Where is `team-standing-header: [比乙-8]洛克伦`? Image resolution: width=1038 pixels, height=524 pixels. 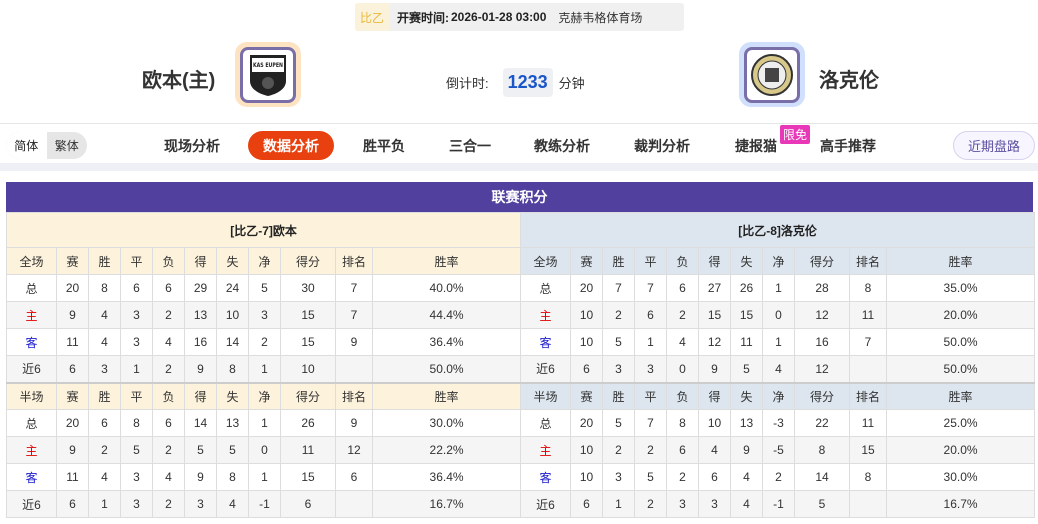 team-standing-header: [比乙-8]洛克伦 is located at coordinates (777, 230).